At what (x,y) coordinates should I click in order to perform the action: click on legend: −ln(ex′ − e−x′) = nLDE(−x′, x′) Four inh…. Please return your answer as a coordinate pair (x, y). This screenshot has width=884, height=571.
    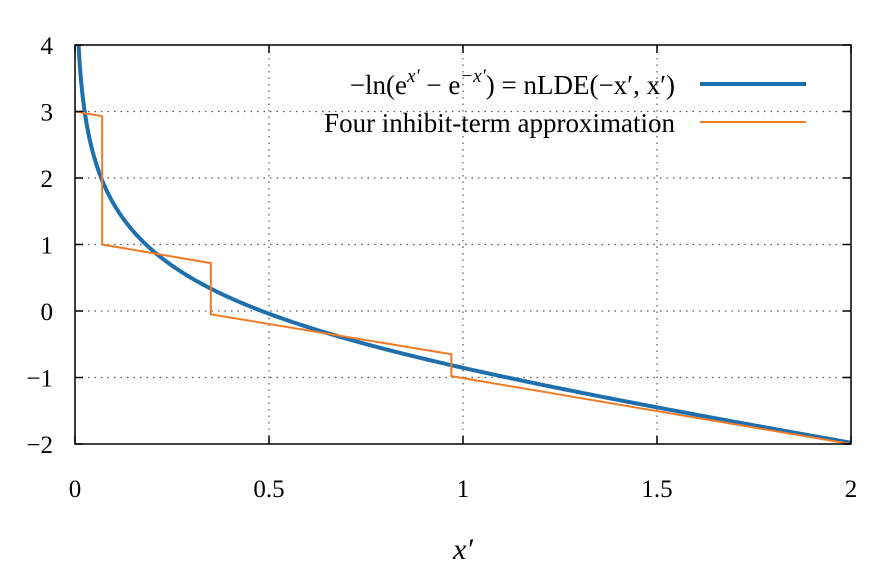
    Looking at the image, I should click on (565, 102).